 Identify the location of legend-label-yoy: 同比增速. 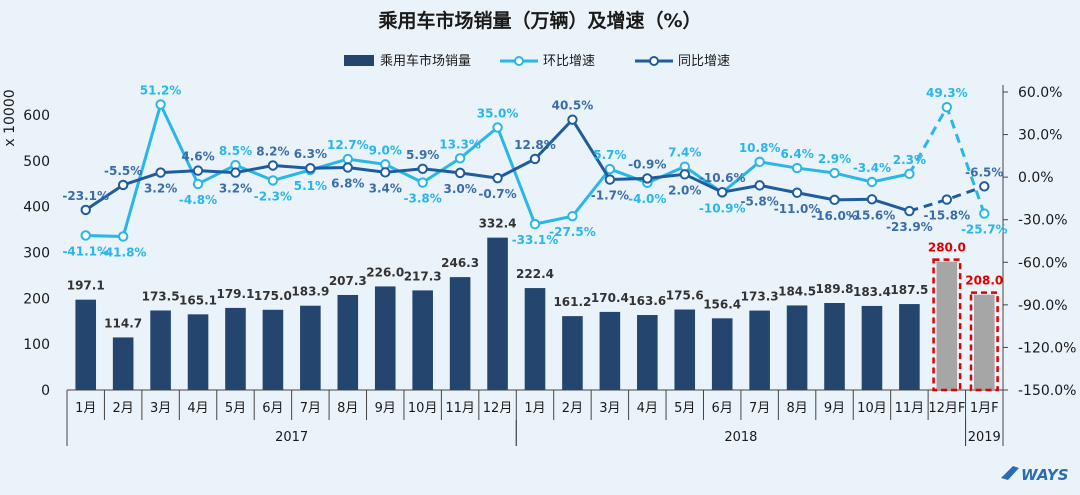
(704, 61).